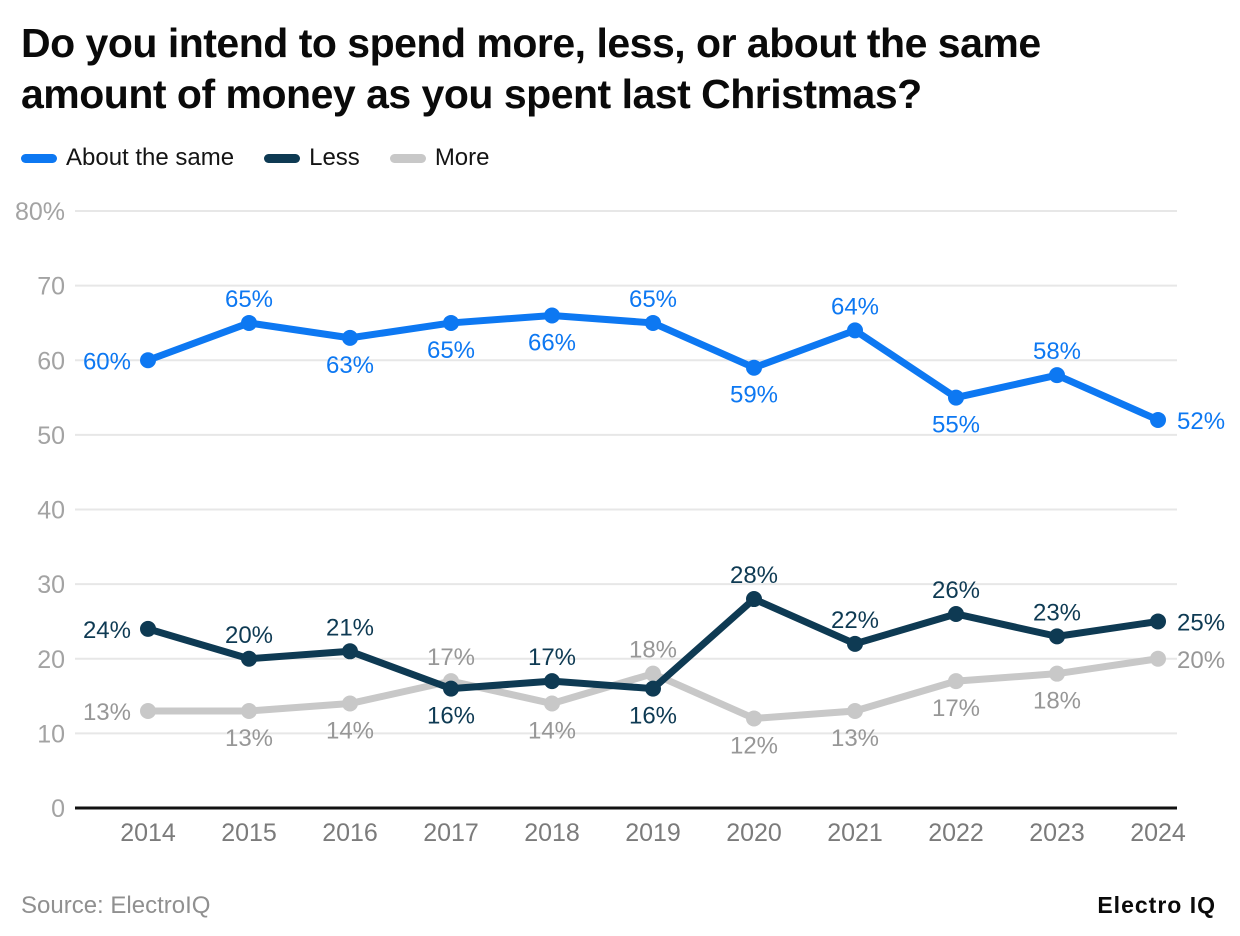 The height and width of the screenshot is (936, 1240). Describe the element at coordinates (350, 365) in the screenshot. I see `data-label-about-the-same: 63%` at that location.